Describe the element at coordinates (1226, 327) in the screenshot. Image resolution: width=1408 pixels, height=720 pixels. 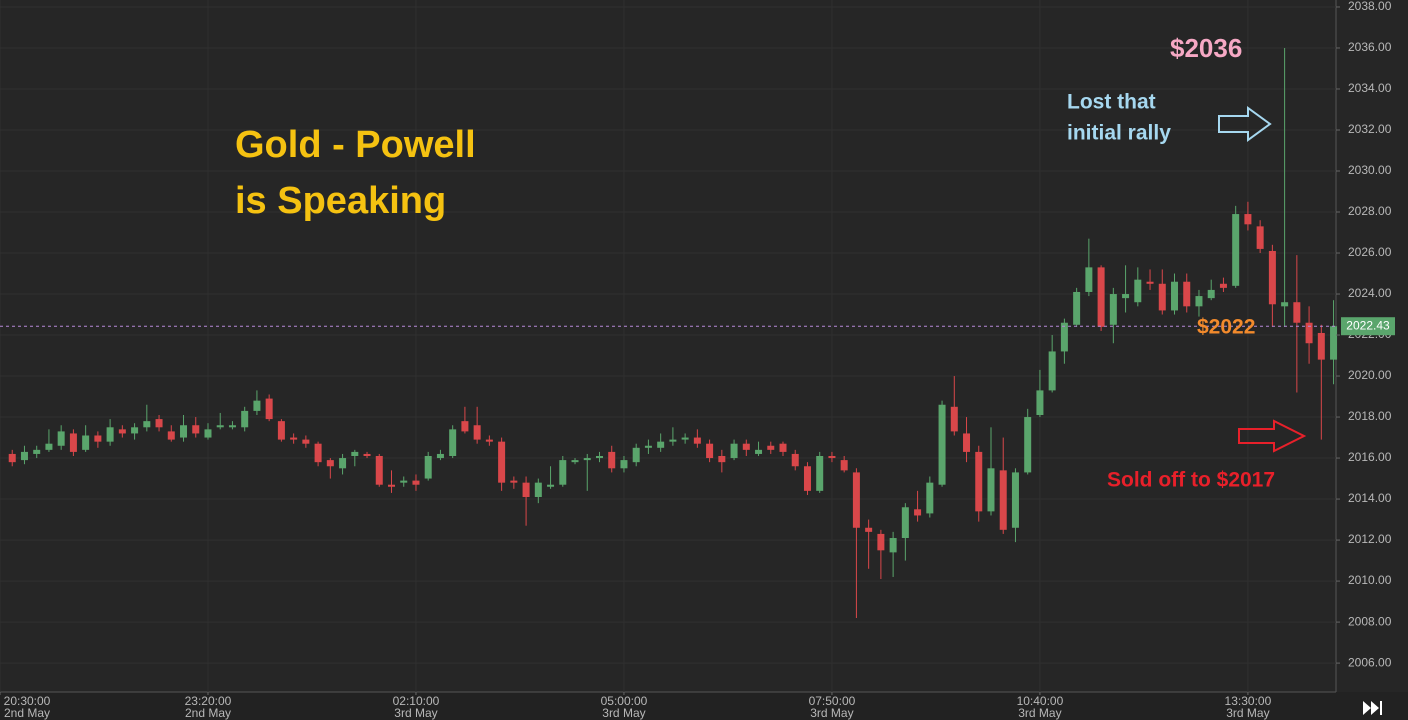
I see `annotation: $2022` at that location.